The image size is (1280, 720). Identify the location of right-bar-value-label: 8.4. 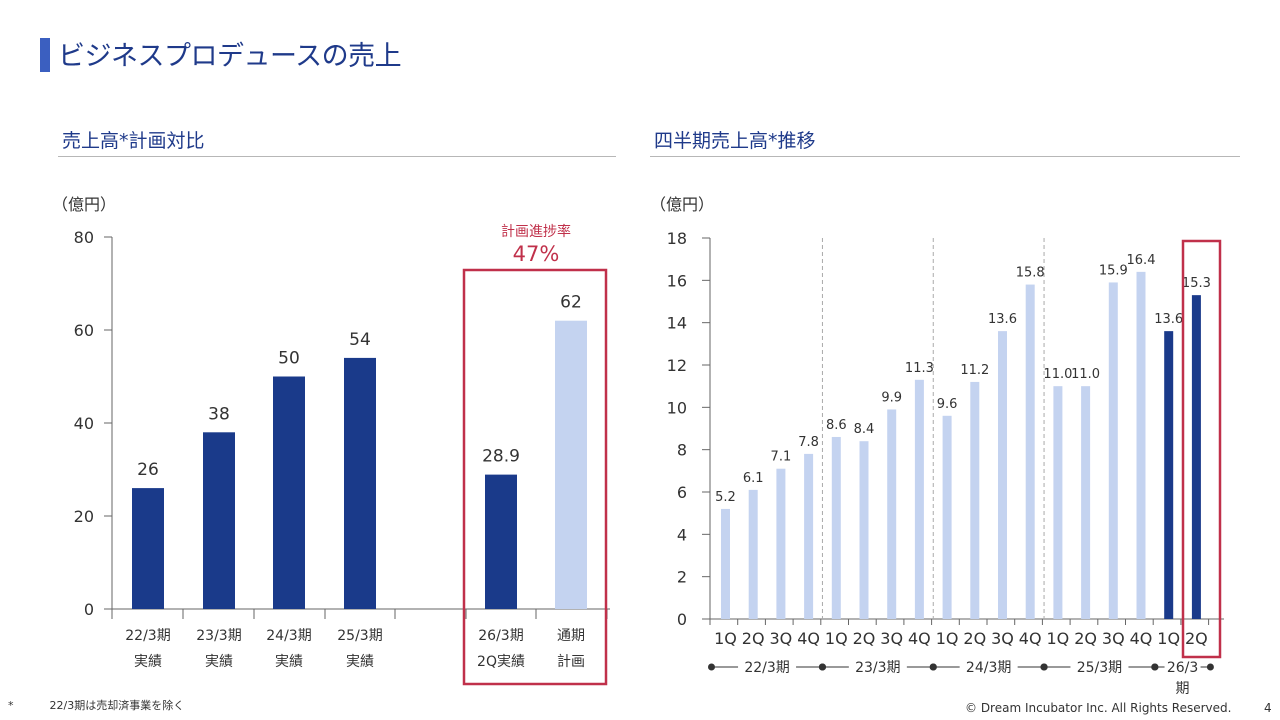
(864, 429).